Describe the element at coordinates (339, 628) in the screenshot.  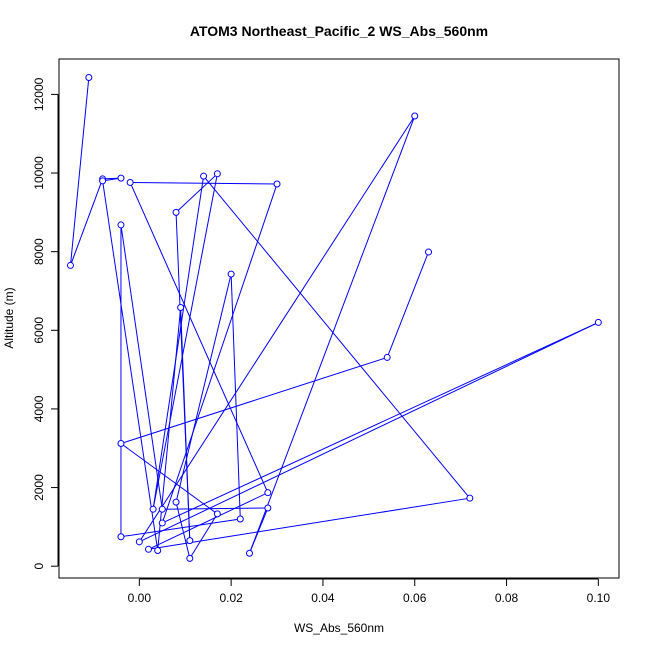
I see `x-axis-label: WS_Abs_560nm` at that location.